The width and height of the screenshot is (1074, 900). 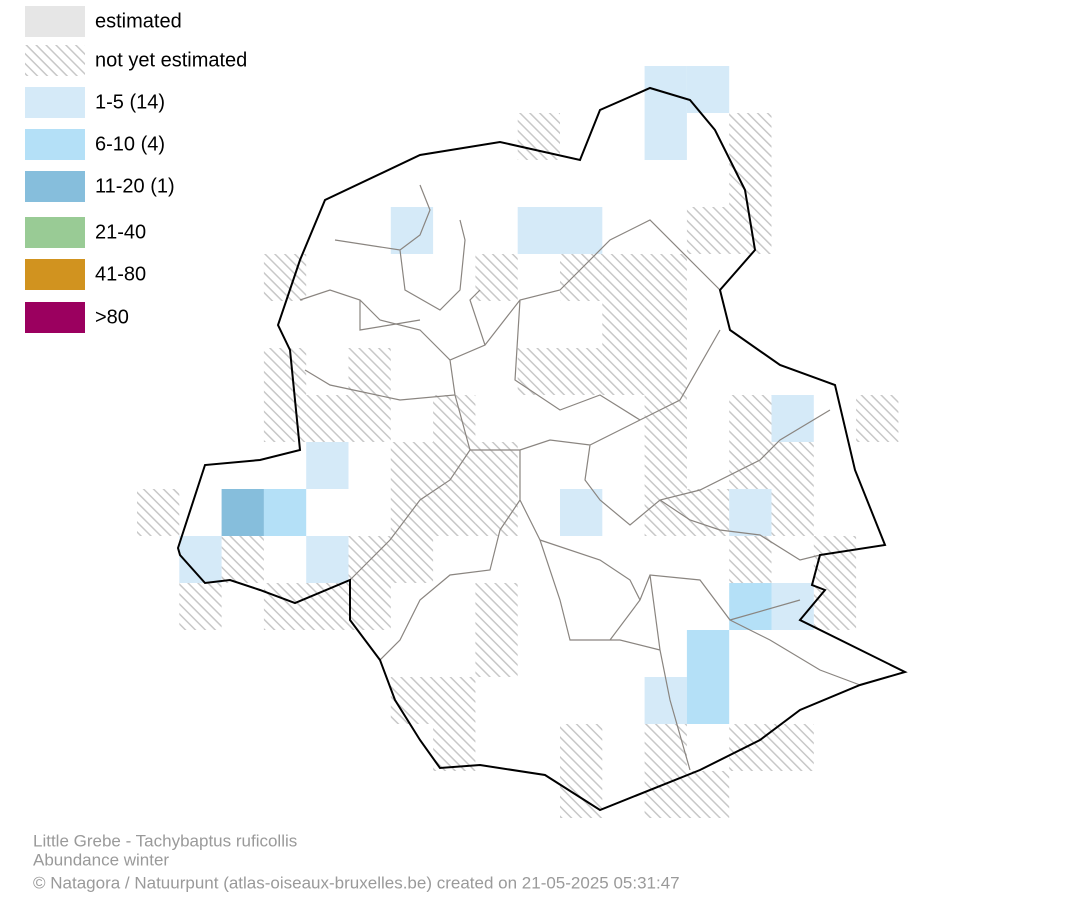 What do you see at coordinates (171, 60) in the screenshot?
I see `legend-label: not yet estimated` at bounding box center [171, 60].